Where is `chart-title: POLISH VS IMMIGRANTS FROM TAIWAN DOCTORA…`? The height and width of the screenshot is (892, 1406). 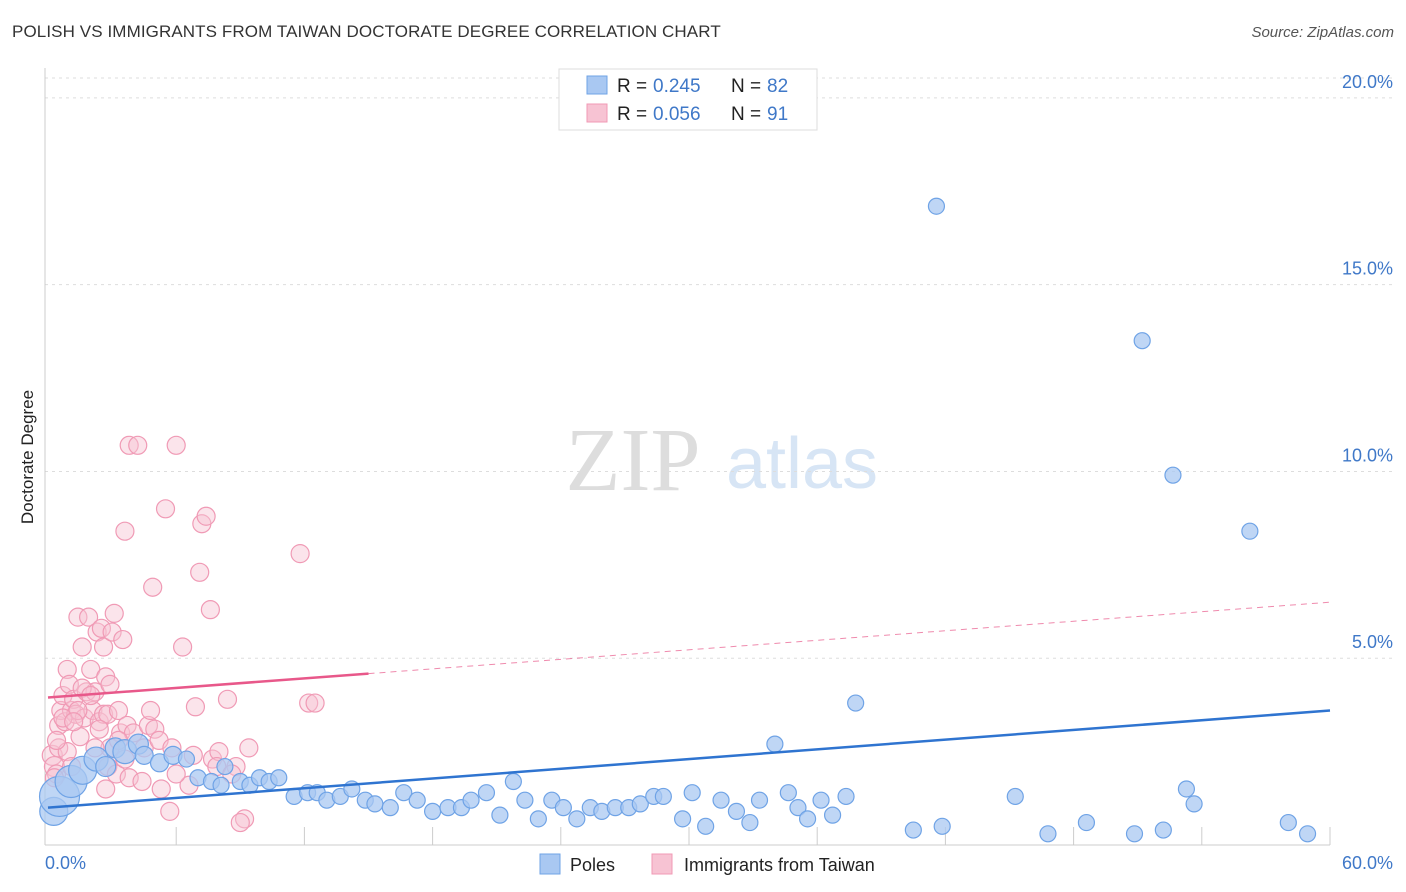
chart-title: POLISH VS IMMIGRANTS FROM TAIWAN DOCTORA… is located at coordinates (366, 31).